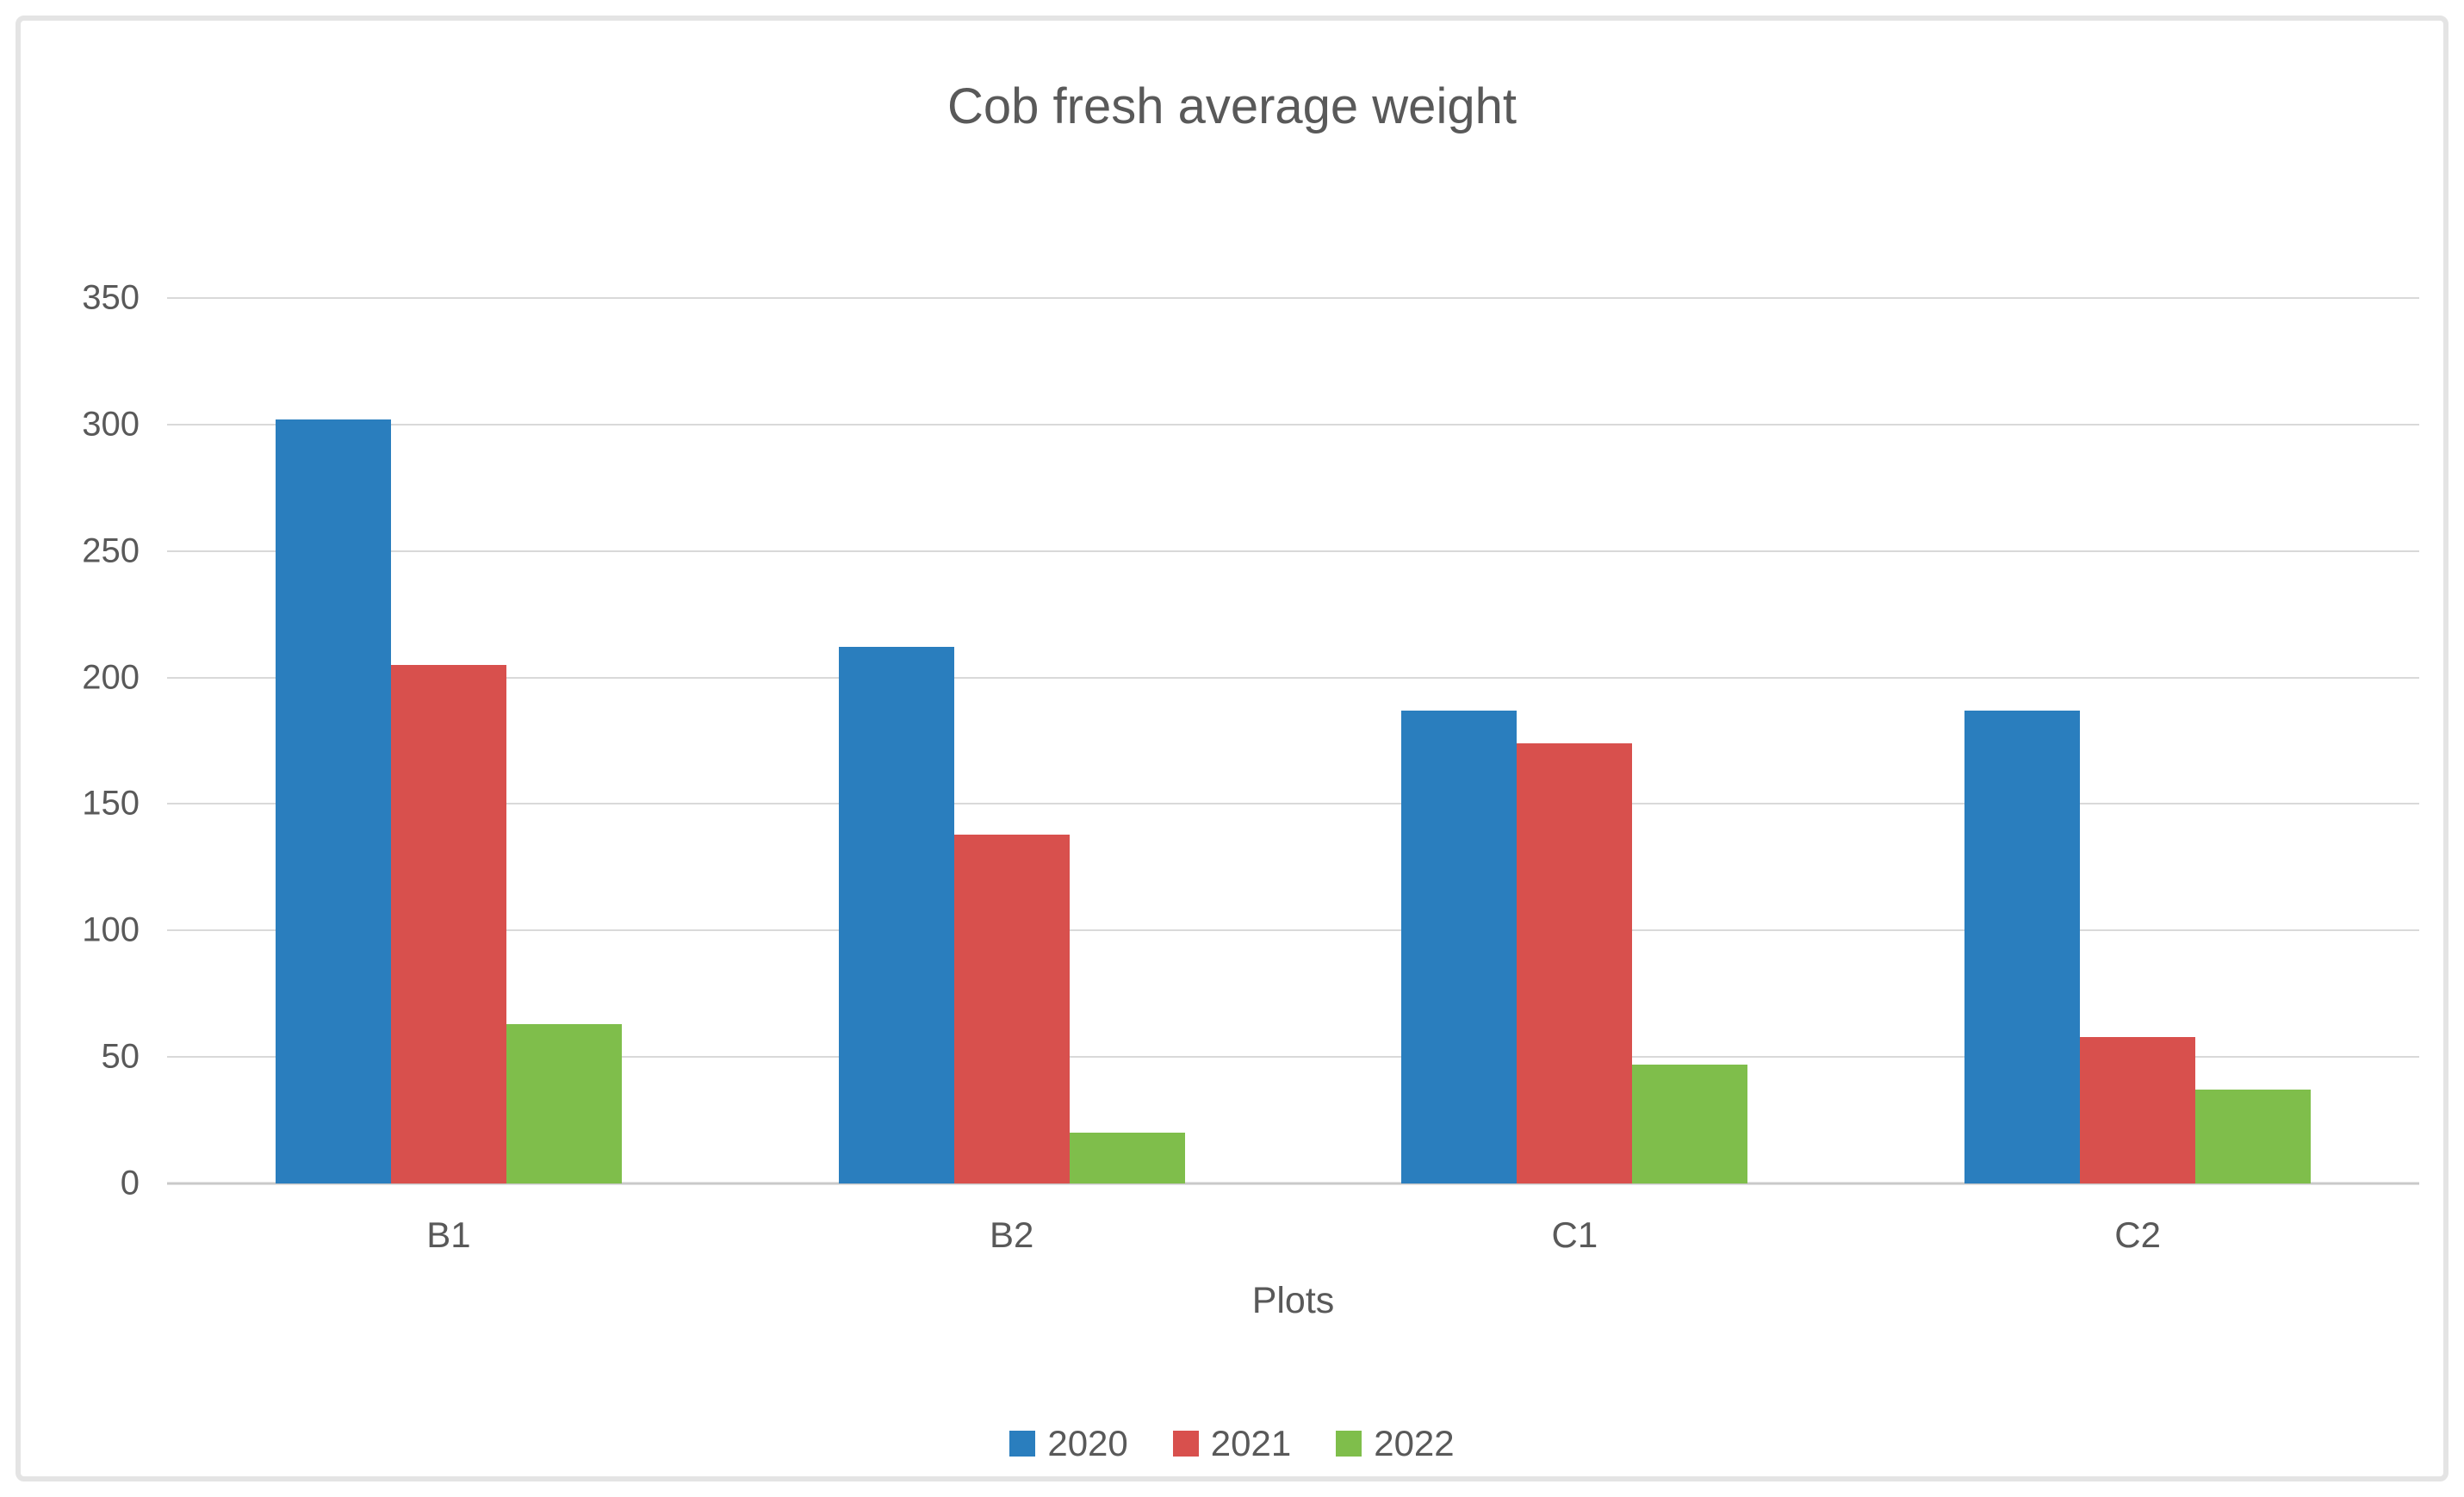 This screenshot has width=2464, height=1497. I want to click on legend-label-2021: 2021, so click(1251, 1443).